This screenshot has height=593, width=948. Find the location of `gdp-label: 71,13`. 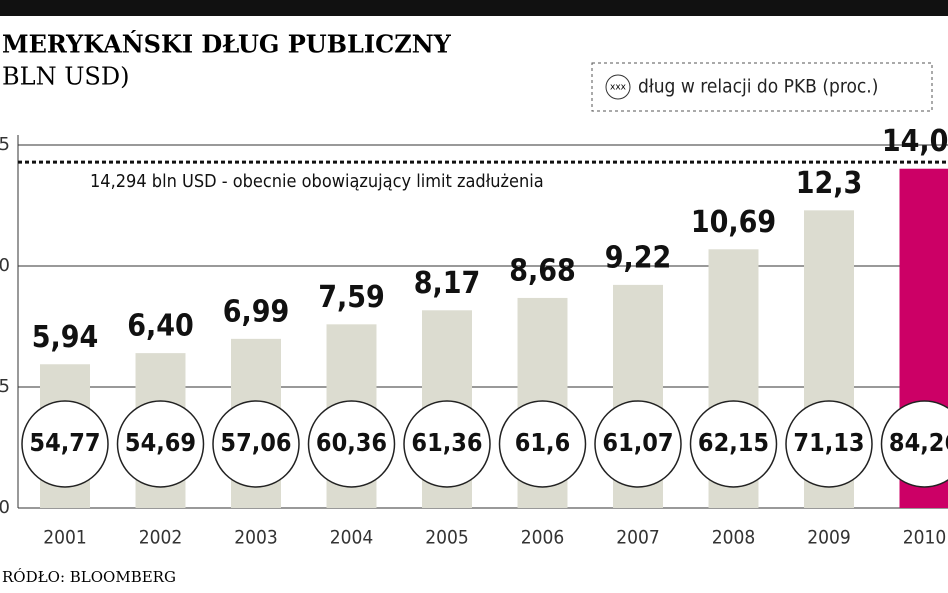

gdp-label: 71,13 is located at coordinates (828, 442).